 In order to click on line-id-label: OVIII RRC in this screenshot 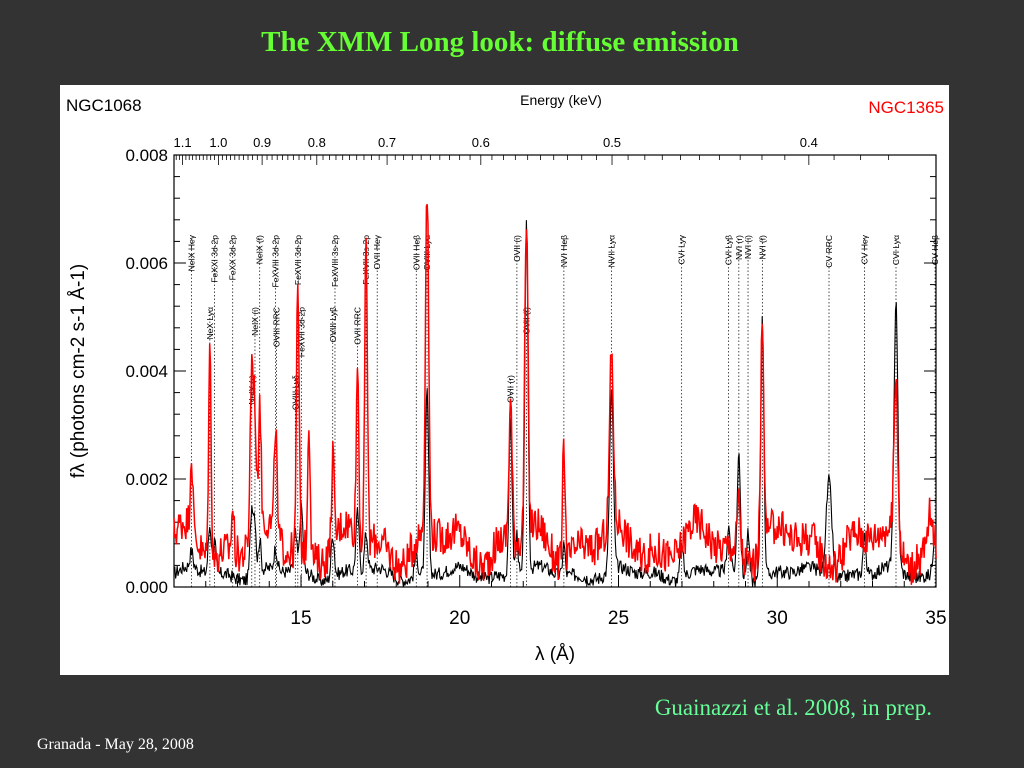, I will do `click(277, 327)`.